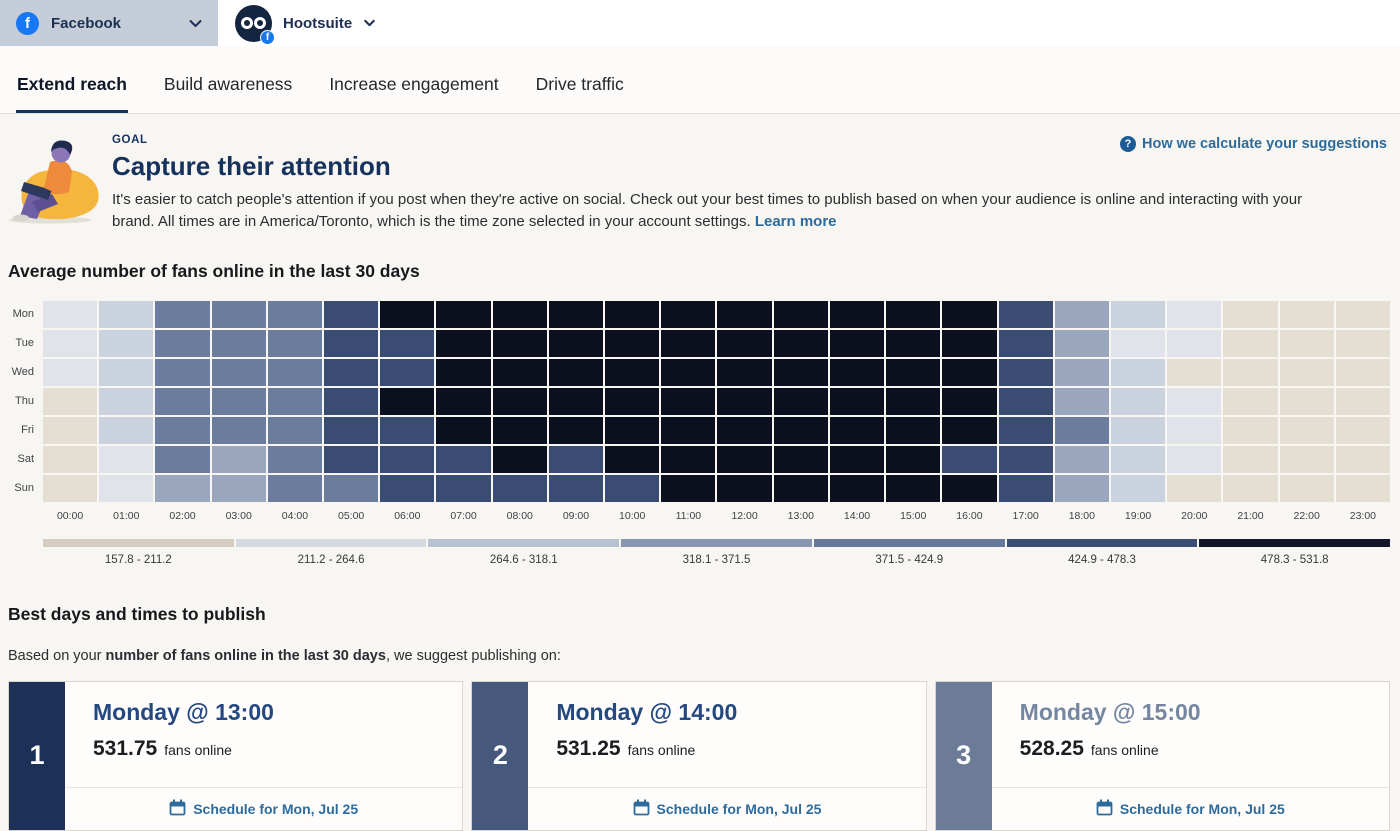 This screenshot has height=831, width=1400. What do you see at coordinates (305, 24) in the screenshot?
I see `account-selector: f Hootsuite` at bounding box center [305, 24].